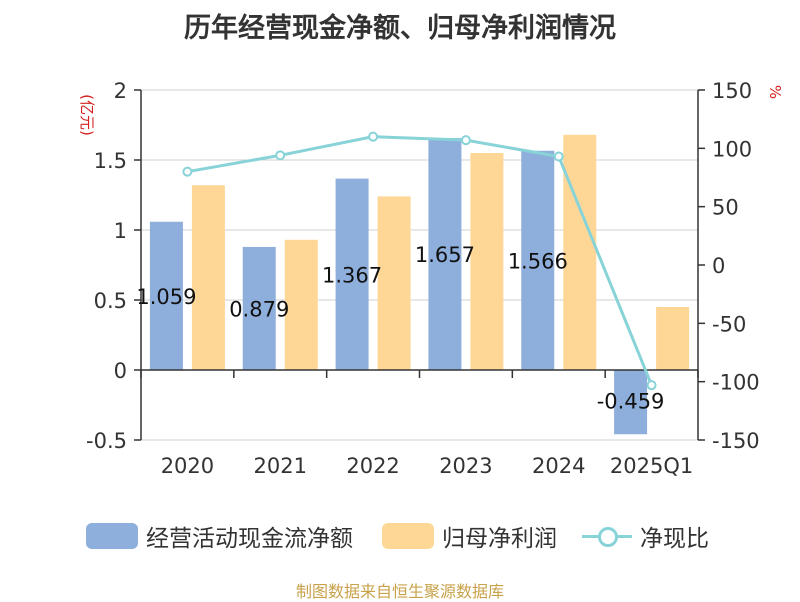  I want to click on y-right-tick-label: 100, so click(732, 149).